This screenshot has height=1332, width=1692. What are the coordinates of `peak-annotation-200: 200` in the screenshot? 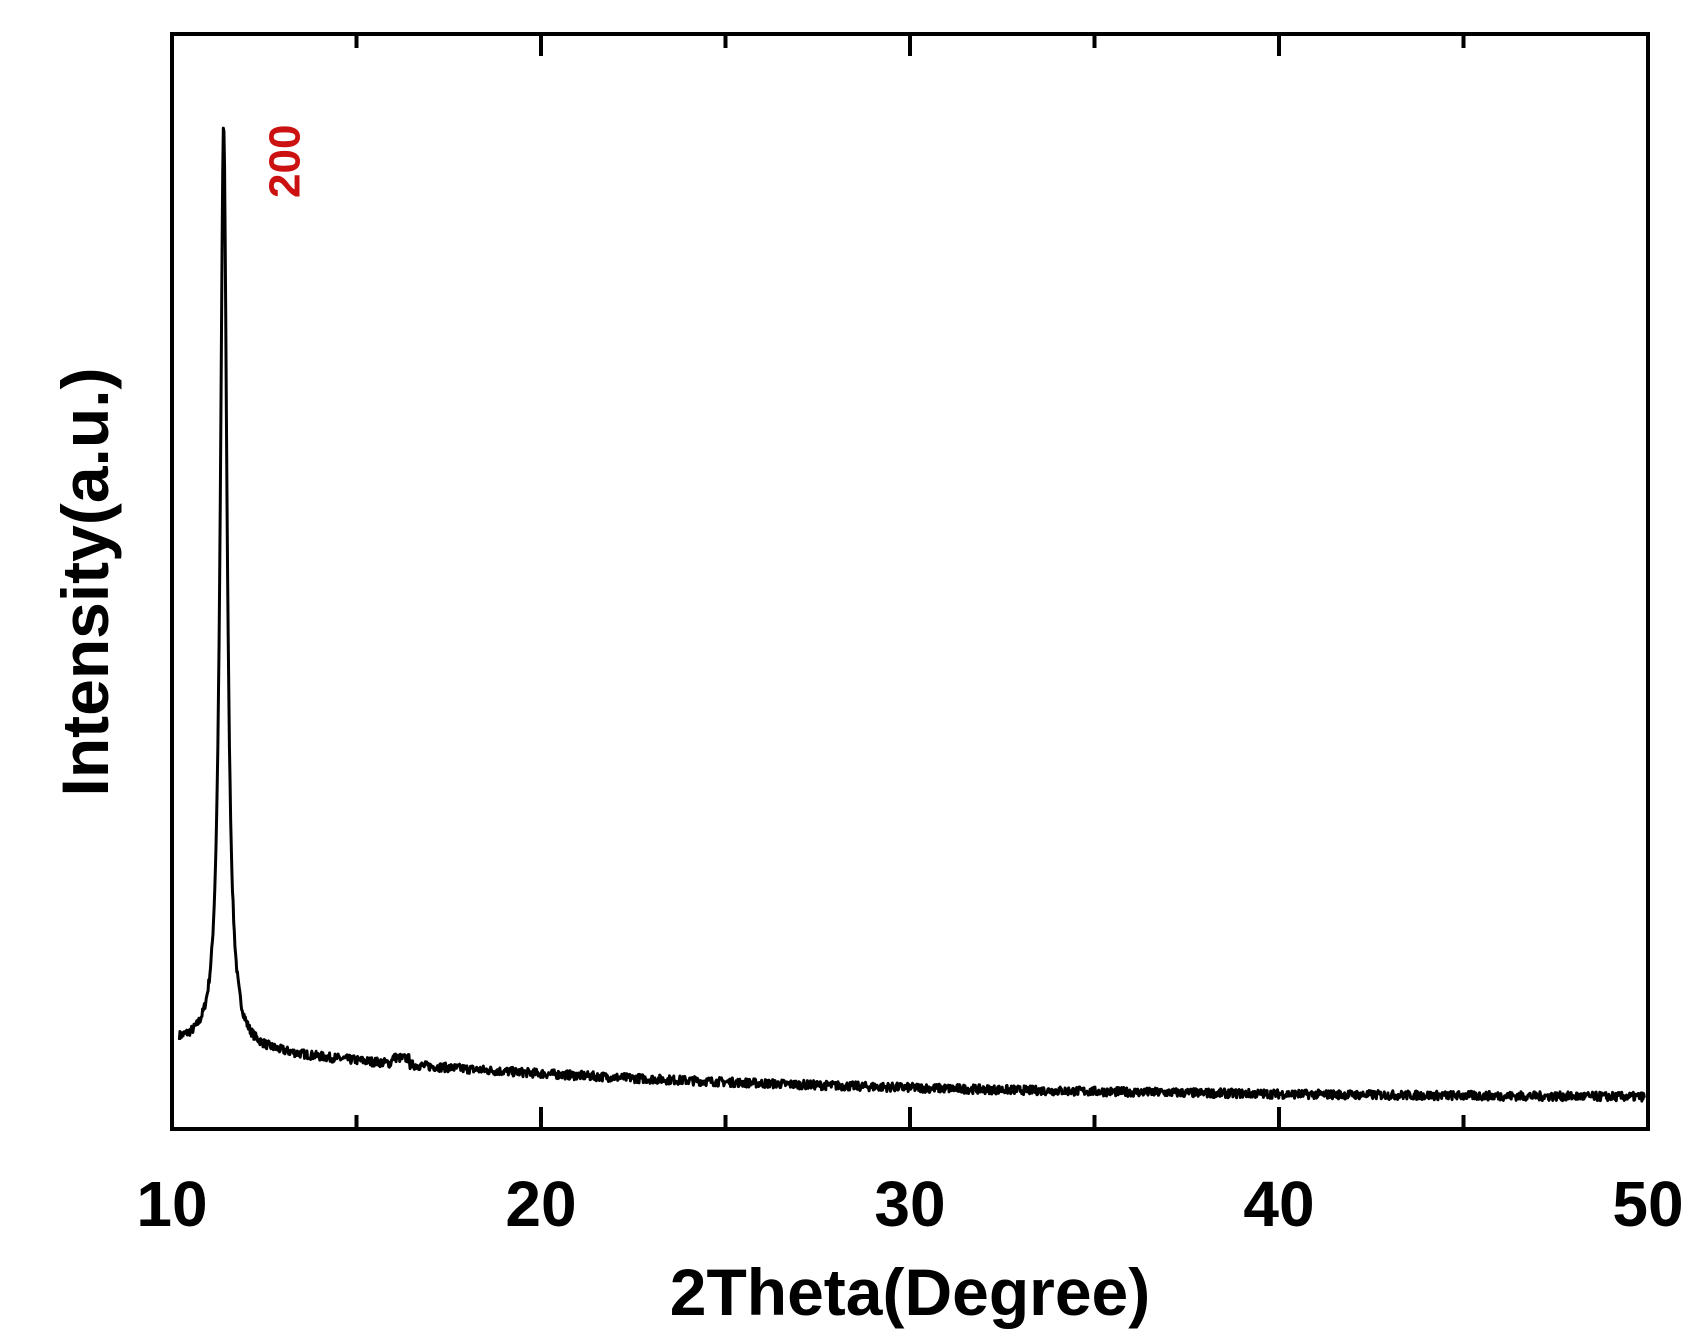 It's located at (285, 161).